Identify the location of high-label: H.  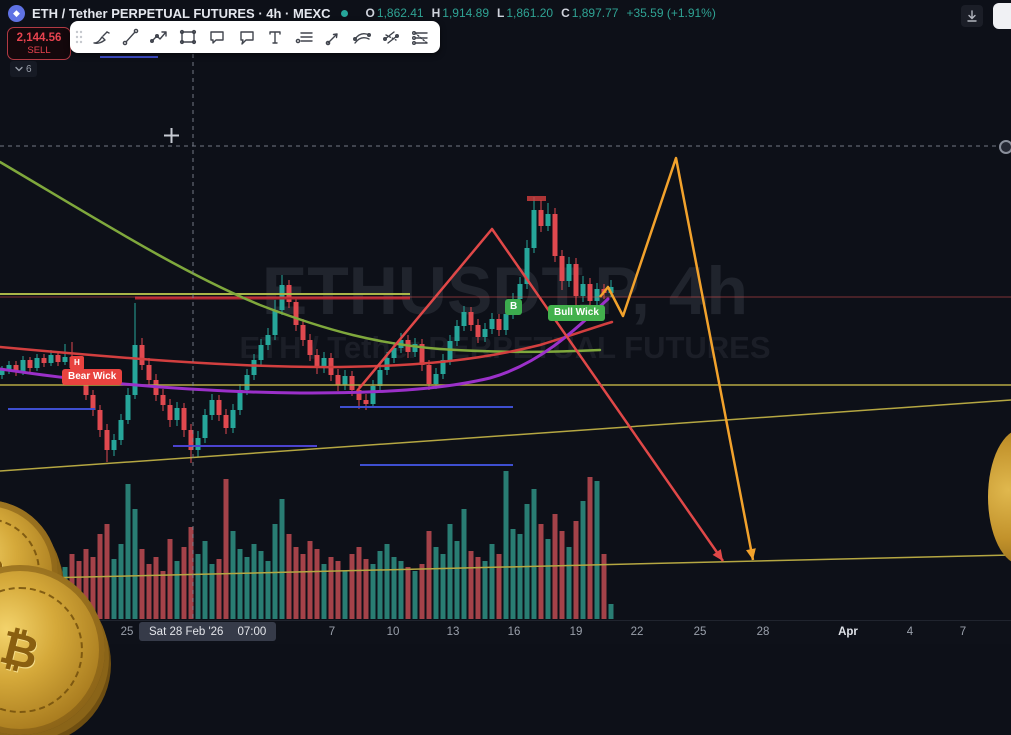
(436, 13).